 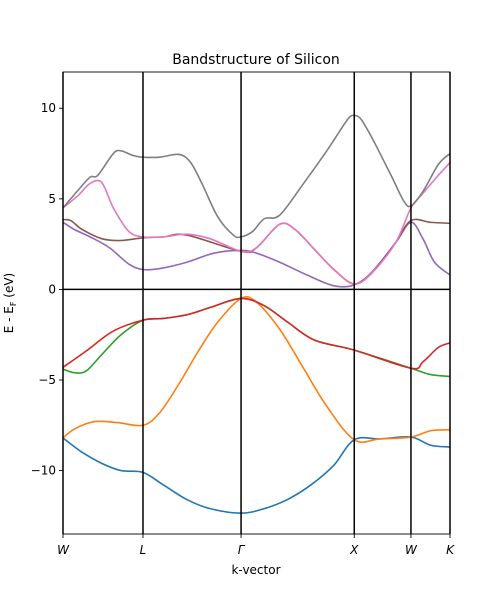 I want to click on y-axis-label: E - EF (eV), so click(x=10, y=303).